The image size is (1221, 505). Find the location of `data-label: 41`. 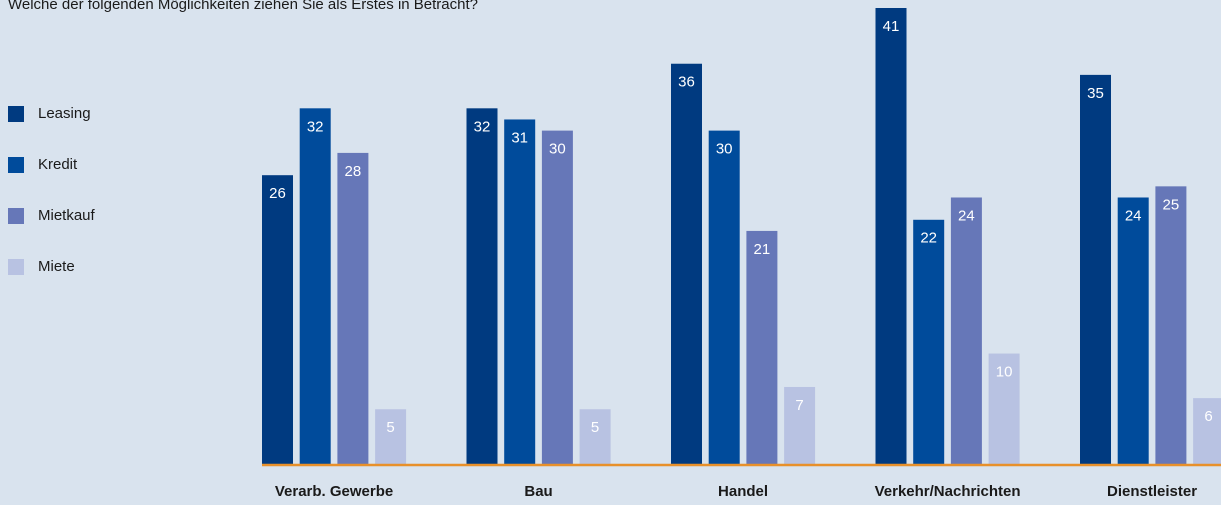

data-label: 41 is located at coordinates (891, 26).